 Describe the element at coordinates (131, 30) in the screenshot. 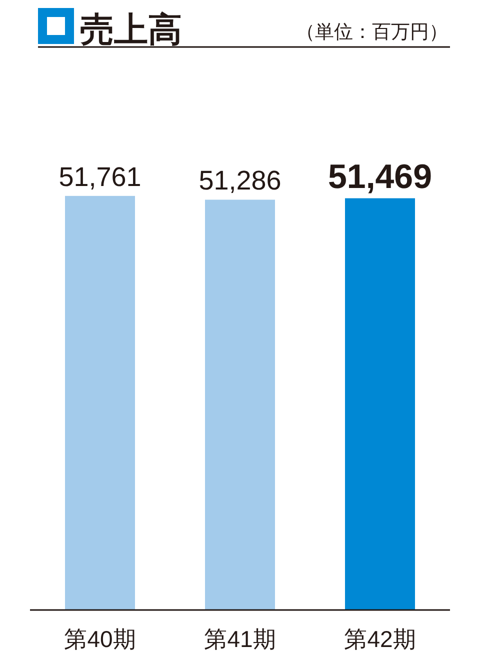

I see `chart-title: 売上高` at that location.